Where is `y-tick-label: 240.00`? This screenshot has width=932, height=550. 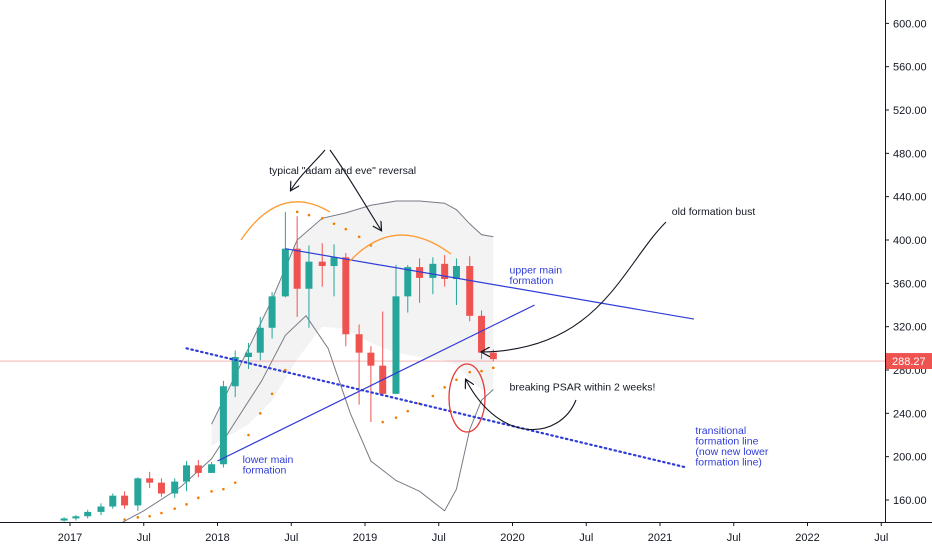
y-tick-label: 240.00 is located at coordinates (910, 414).